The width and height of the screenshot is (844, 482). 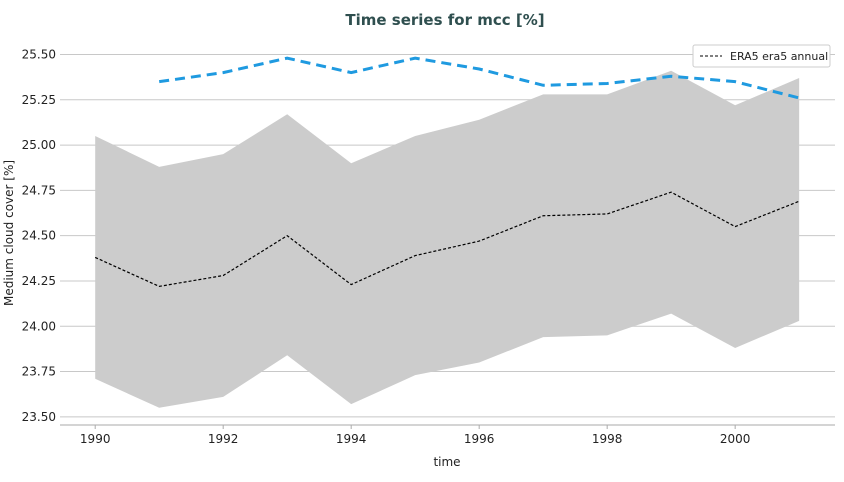 I want to click on legend-box, so click(x=761, y=56).